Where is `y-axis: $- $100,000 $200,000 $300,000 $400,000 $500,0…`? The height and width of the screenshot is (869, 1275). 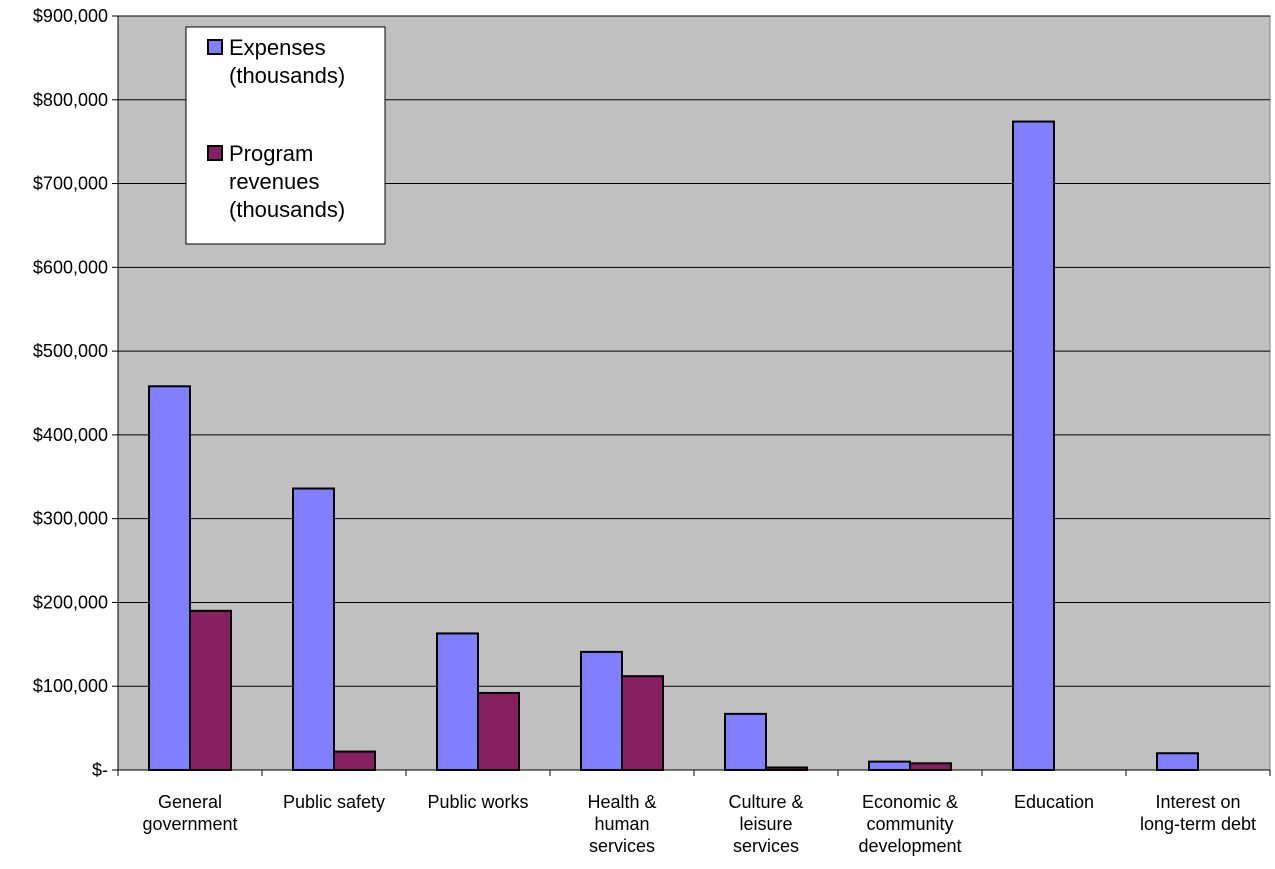 y-axis: $- $100,000 $200,000 $300,000 $400,000 $500,0… is located at coordinates (76, 393).